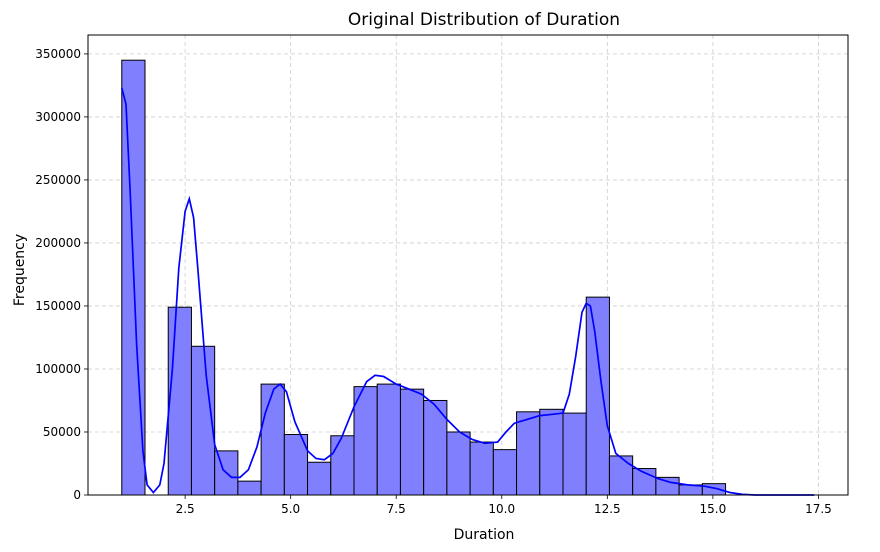 This screenshot has width=880, height=552. I want to click on x-tick-label: 7.5, so click(396, 509).